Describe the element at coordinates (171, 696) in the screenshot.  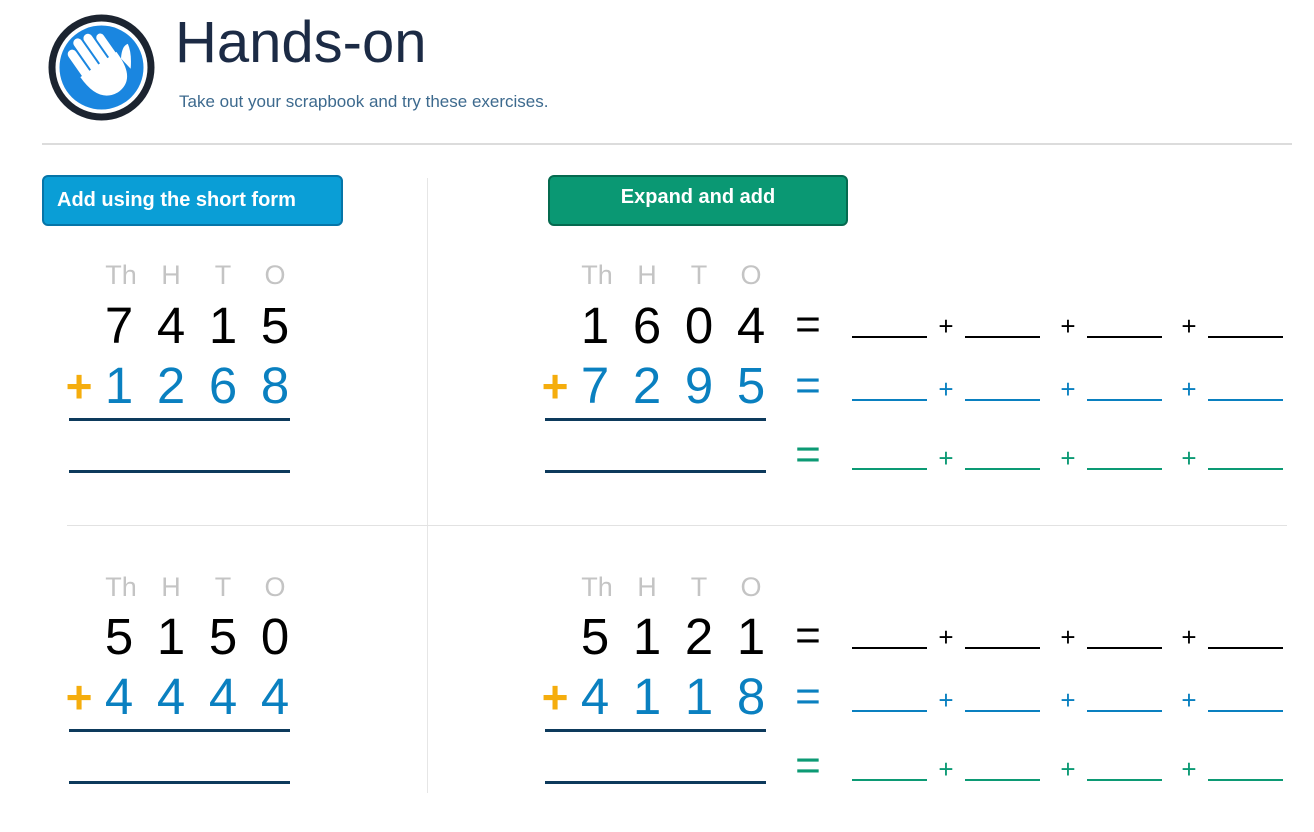
I see `bottom-digit-hundreds: 4` at that location.